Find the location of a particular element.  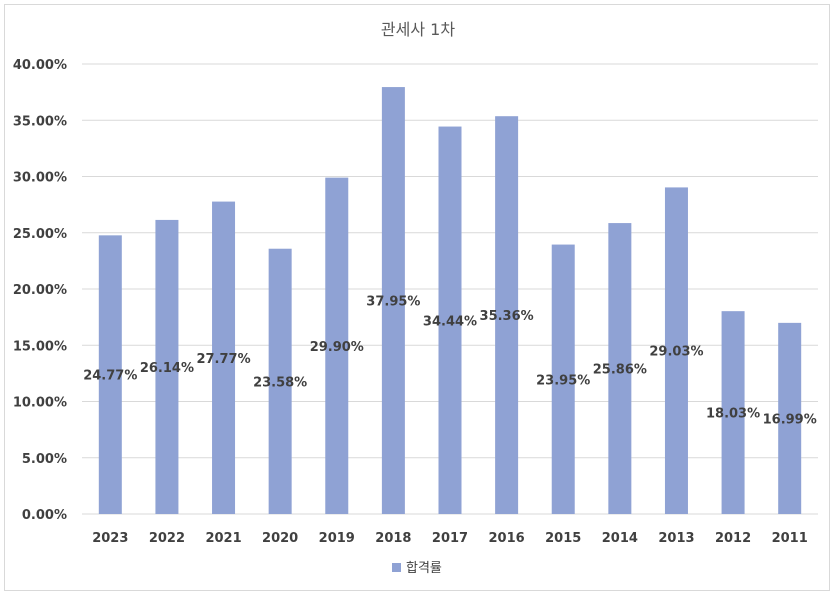

data-label: 24.77% is located at coordinates (110, 376).